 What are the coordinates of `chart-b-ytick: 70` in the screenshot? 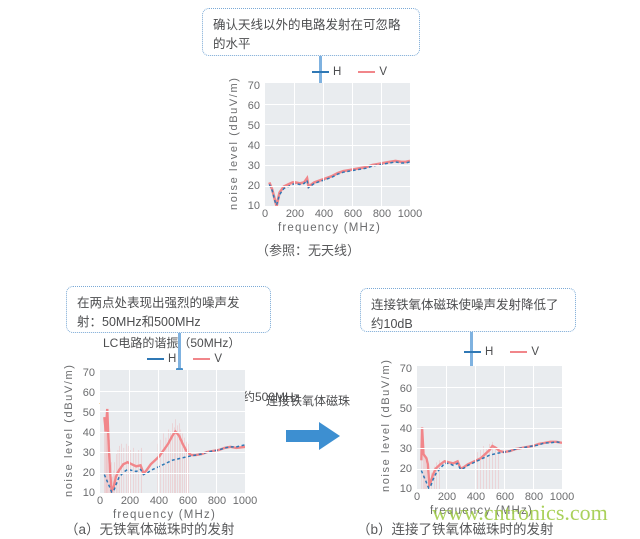 It's located at (405, 369).